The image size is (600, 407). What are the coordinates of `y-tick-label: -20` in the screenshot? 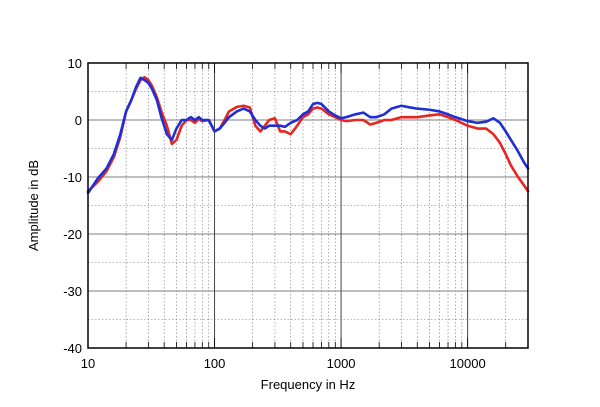 It's located at (72, 234).